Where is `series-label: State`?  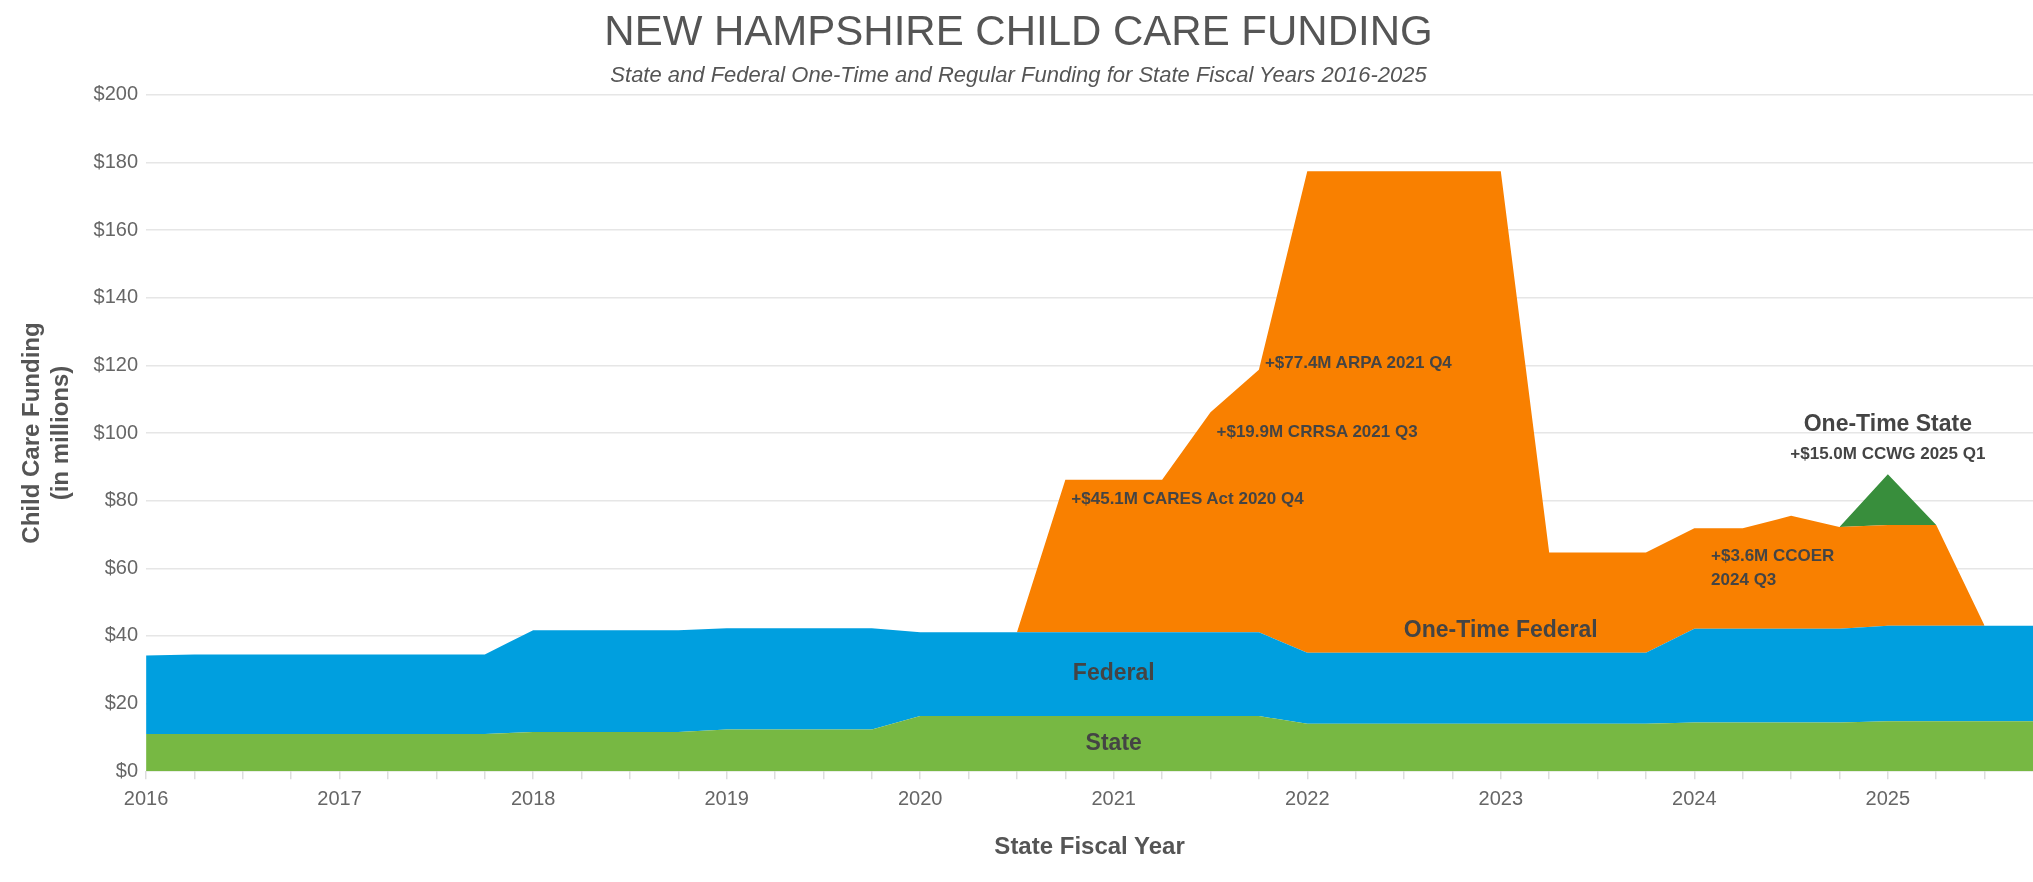
series-label: State is located at coordinates (1113, 741).